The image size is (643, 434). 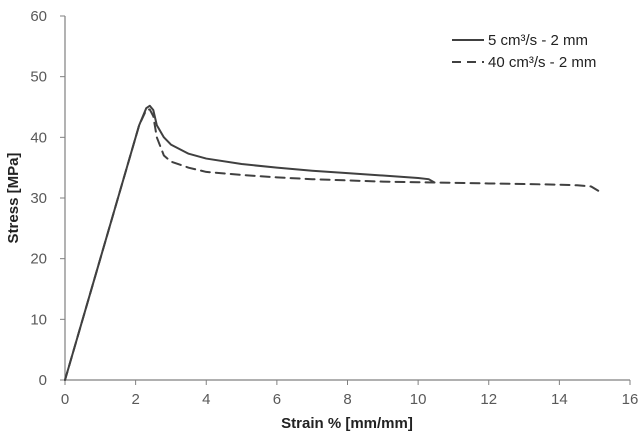 I want to click on x-tick-label: 10, so click(x=418, y=399).